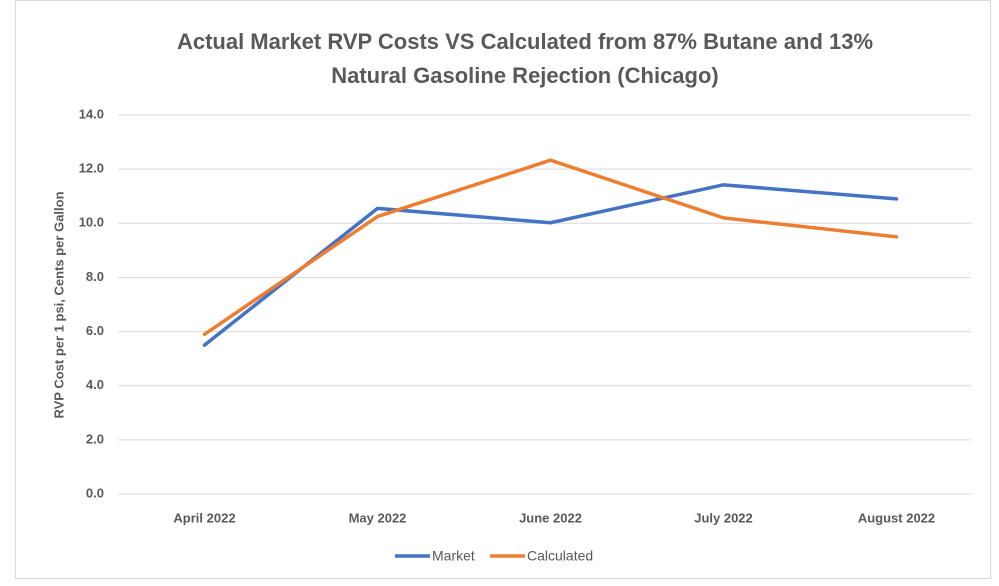  Describe the element at coordinates (95, 276) in the screenshot. I see `y-tick-label: 8.0` at that location.